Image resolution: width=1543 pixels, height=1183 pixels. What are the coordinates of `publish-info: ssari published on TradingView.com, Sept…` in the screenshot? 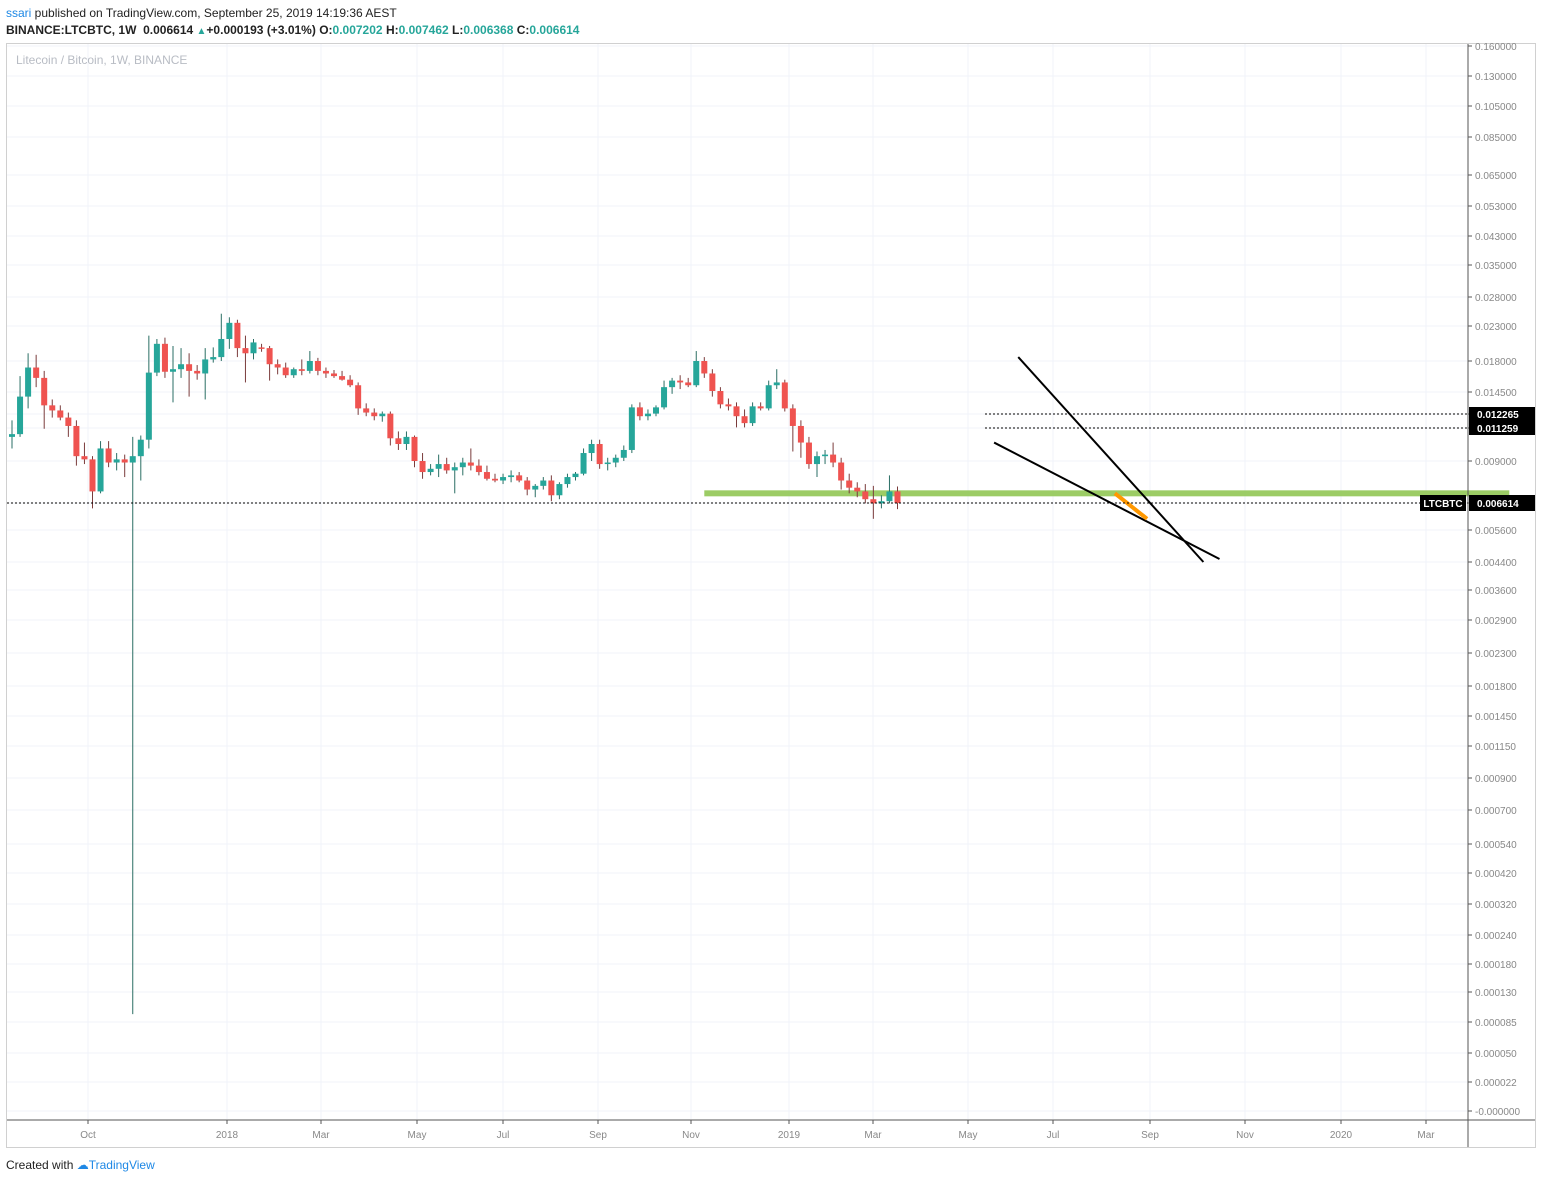 It's located at (201, 13).